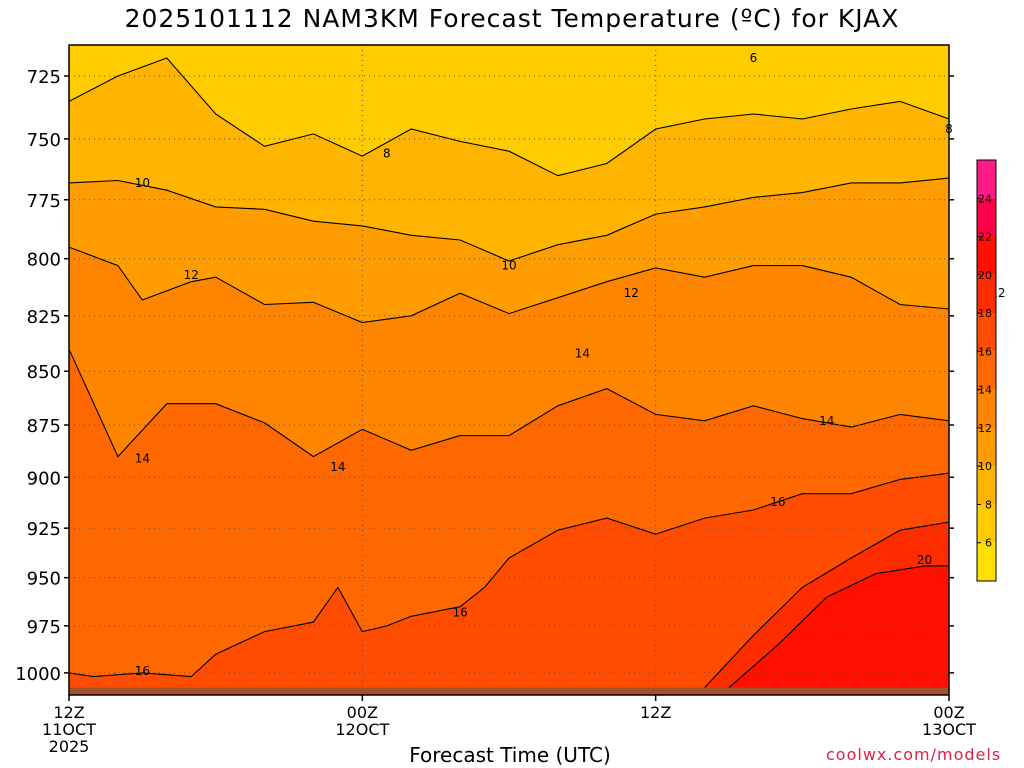 Image resolution: width=1024 pixels, height=768 pixels. I want to click on colorbar-label: 24, so click(985, 198).